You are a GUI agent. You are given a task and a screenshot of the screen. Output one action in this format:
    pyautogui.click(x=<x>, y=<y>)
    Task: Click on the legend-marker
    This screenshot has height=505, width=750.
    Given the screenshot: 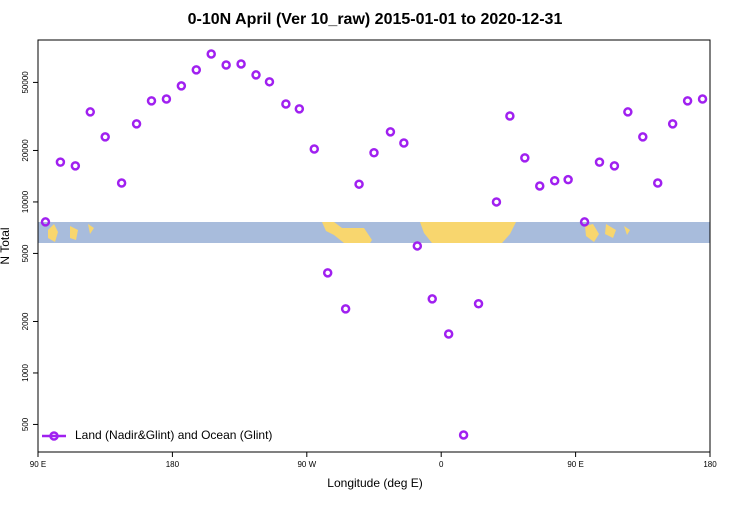 What is the action you would take?
    pyautogui.click(x=54, y=436)
    